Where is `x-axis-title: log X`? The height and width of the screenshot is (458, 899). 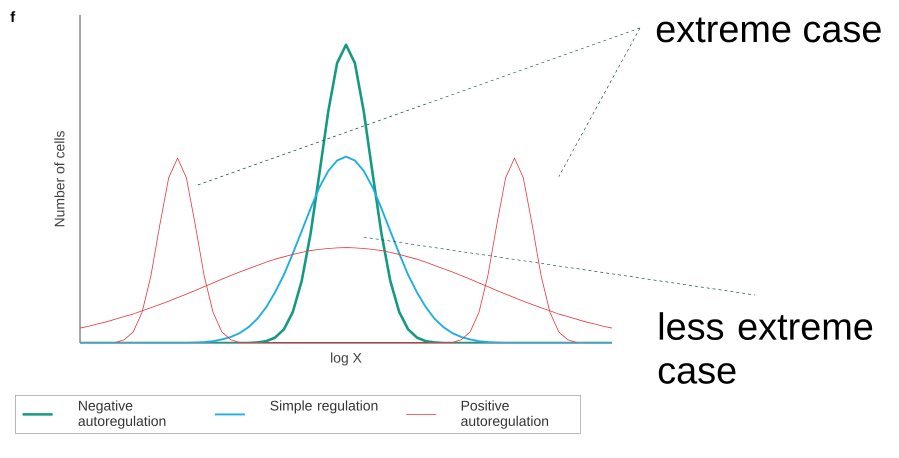 x-axis-title: log X is located at coordinates (346, 359).